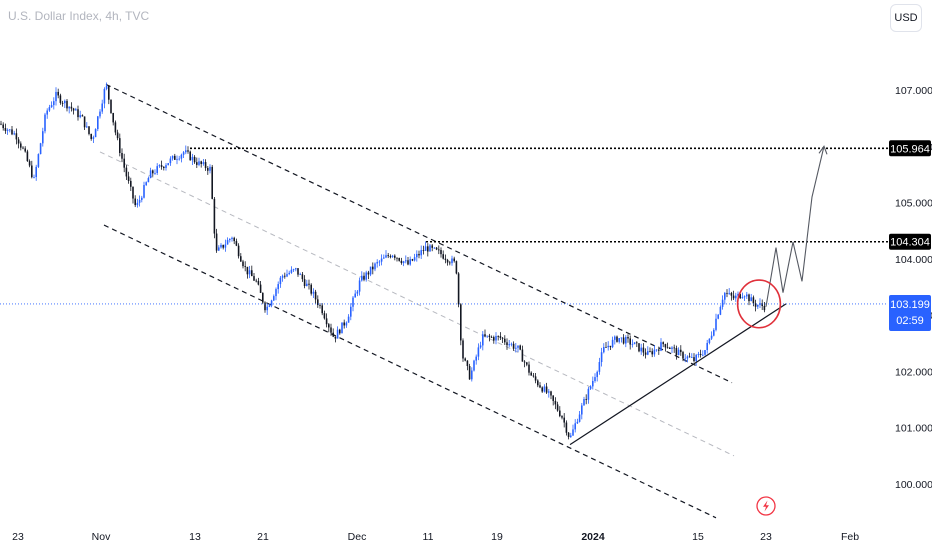  Describe the element at coordinates (913, 204) in the screenshot. I see `y-tick-label: 105.000` at that location.